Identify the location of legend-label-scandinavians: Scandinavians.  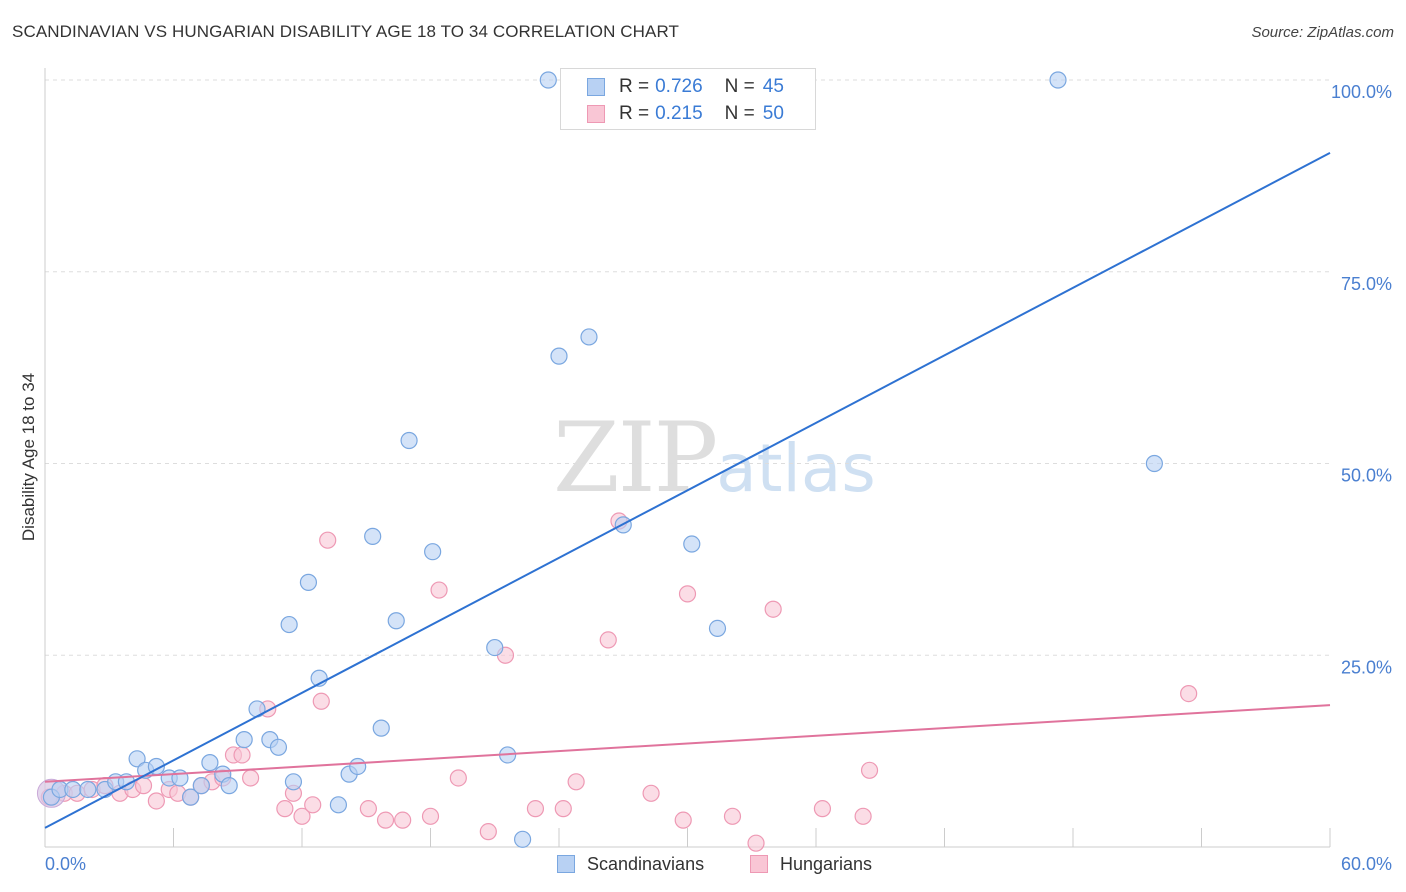
(646, 863).